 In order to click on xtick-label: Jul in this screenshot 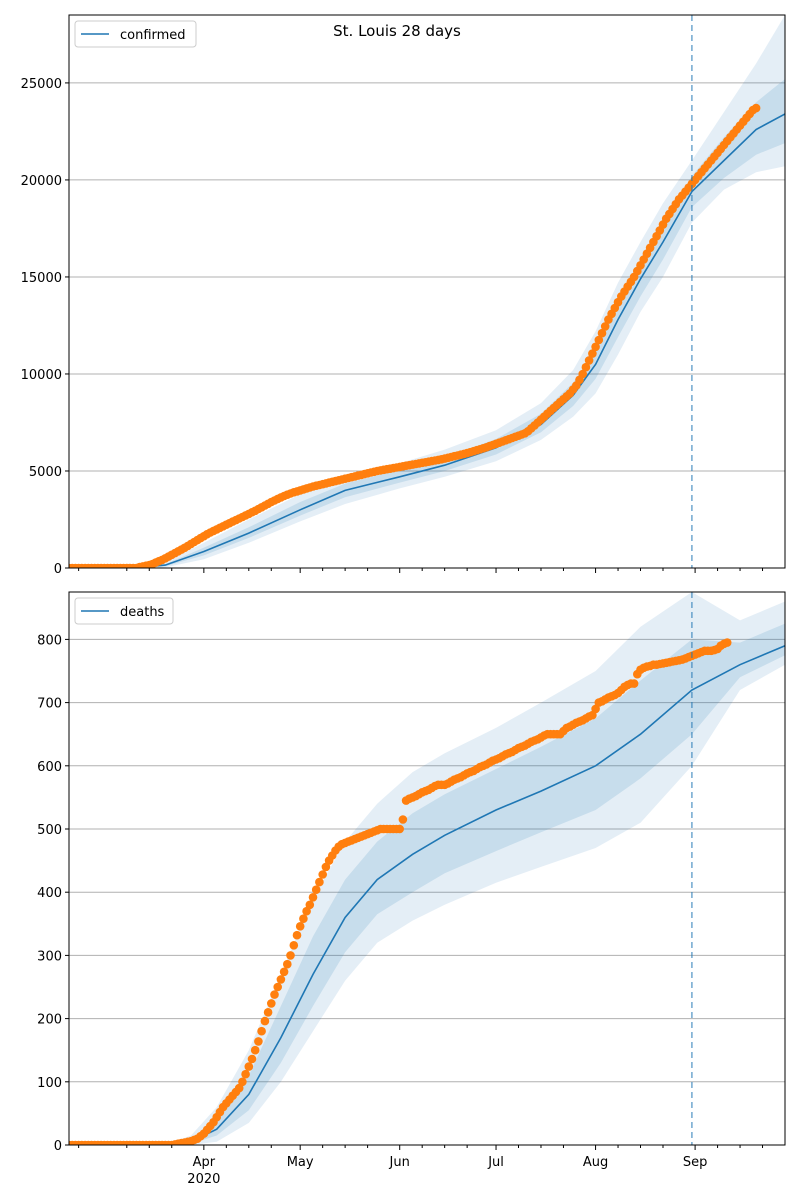, I will do `click(495, 1162)`.